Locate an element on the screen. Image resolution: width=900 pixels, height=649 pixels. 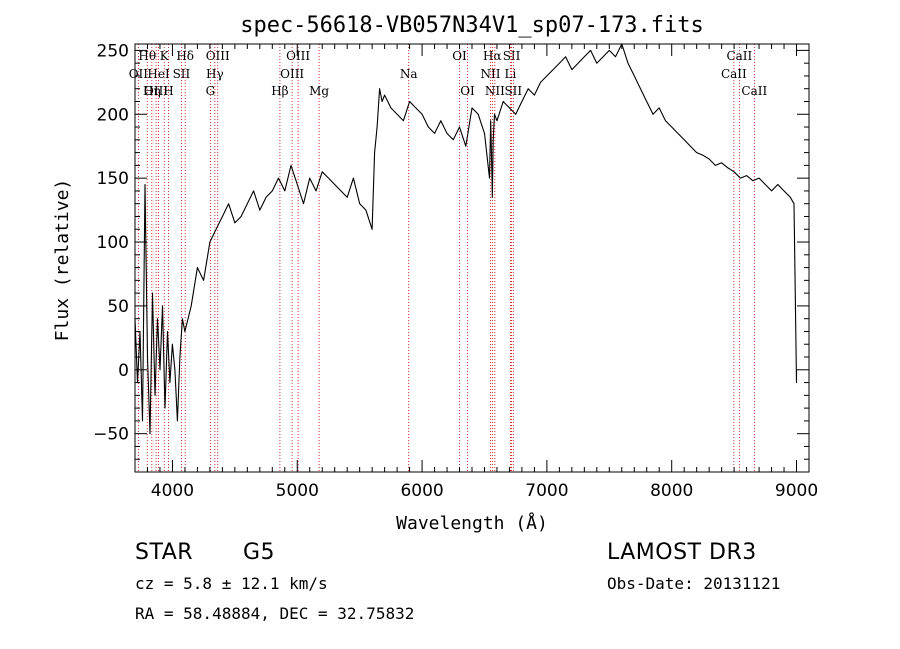
spectral-line-label: Mg is located at coordinates (319, 91).